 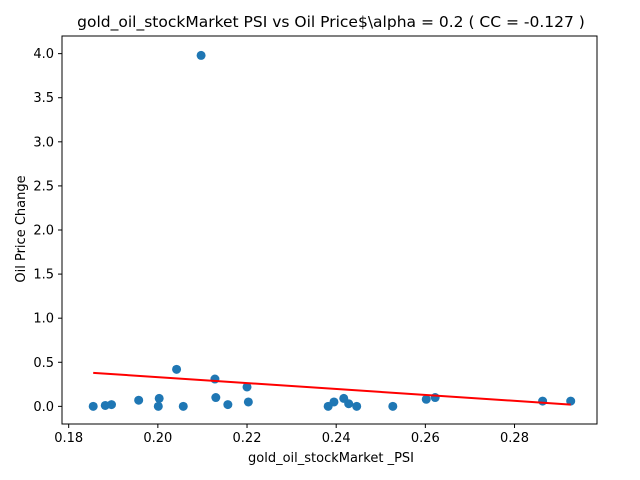 What do you see at coordinates (425, 438) in the screenshot?
I see `x-tick-label: 0.26` at bounding box center [425, 438].